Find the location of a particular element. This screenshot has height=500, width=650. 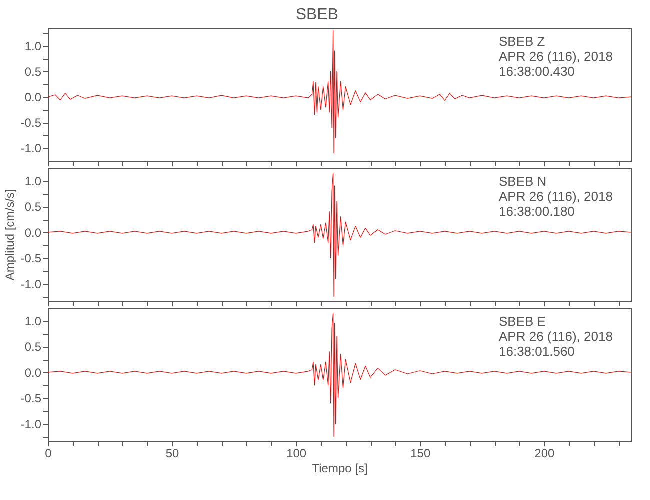

annotation: 16:38:00.180 is located at coordinates (537, 211).